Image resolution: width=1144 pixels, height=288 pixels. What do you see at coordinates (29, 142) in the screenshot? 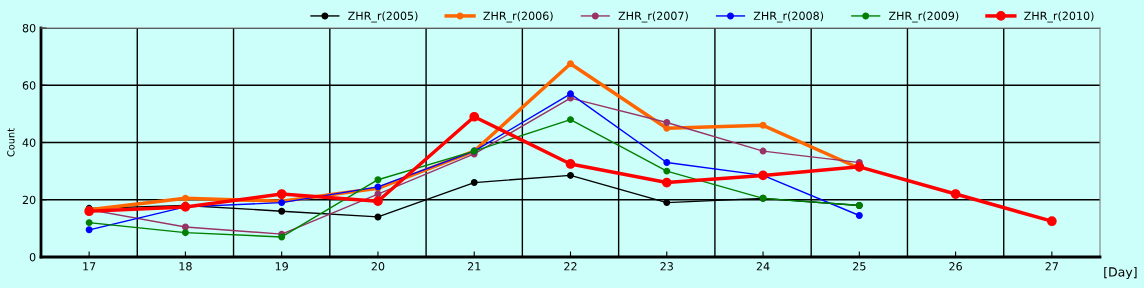
I see `y-tick-label: 40` at bounding box center [29, 142].